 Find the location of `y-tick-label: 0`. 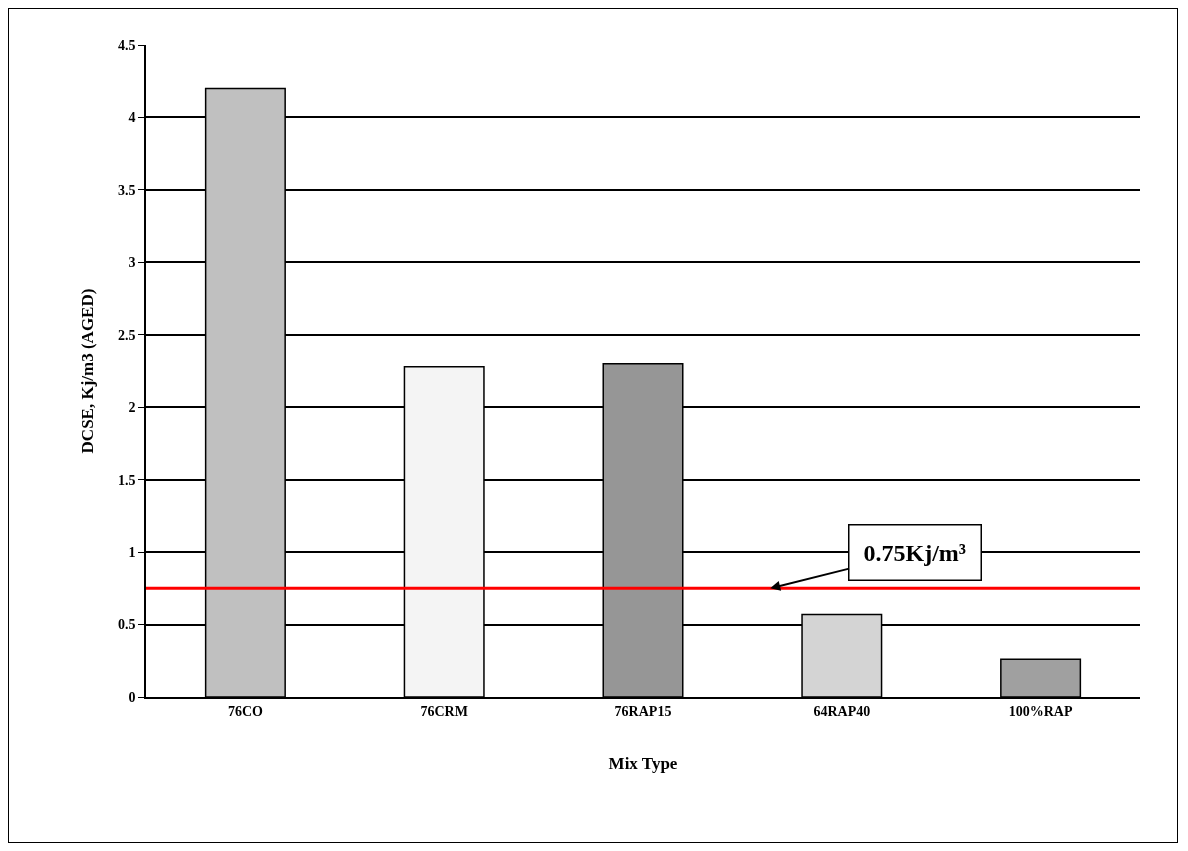

y-tick-label: 0 is located at coordinates (132, 697).